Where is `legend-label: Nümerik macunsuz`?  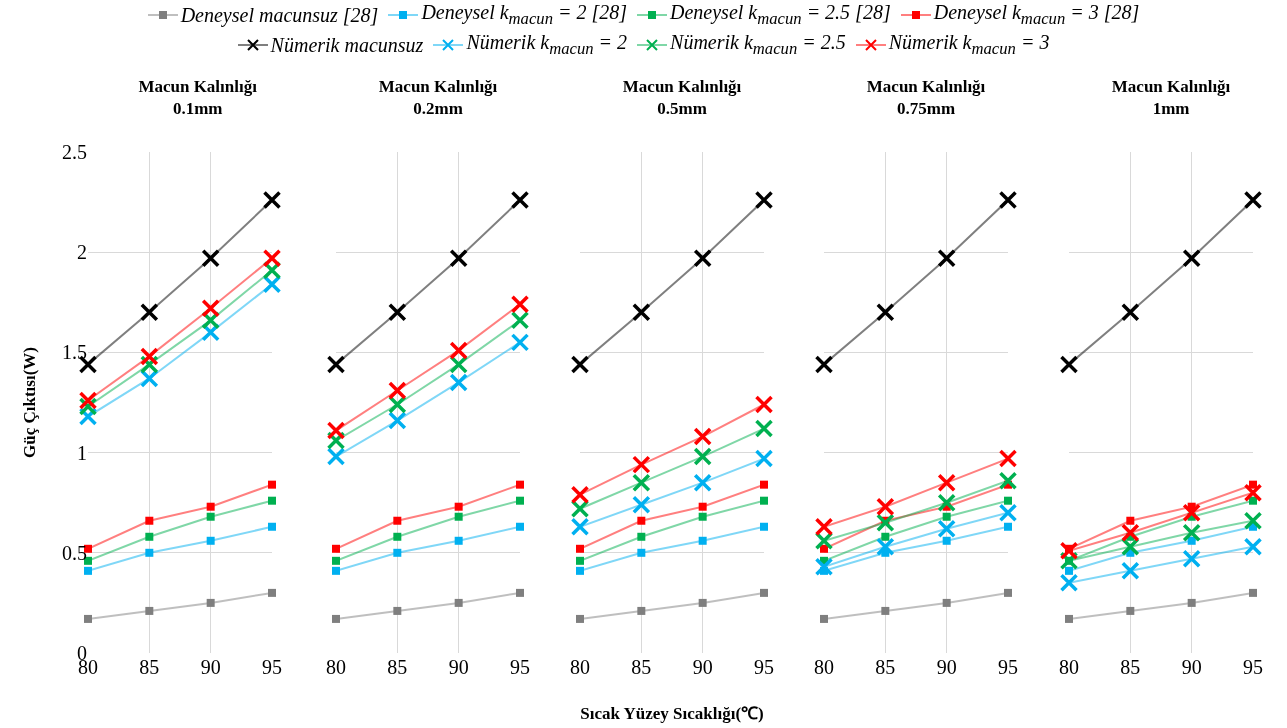
legend-label: Nümerik macunsuz is located at coordinates (347, 45).